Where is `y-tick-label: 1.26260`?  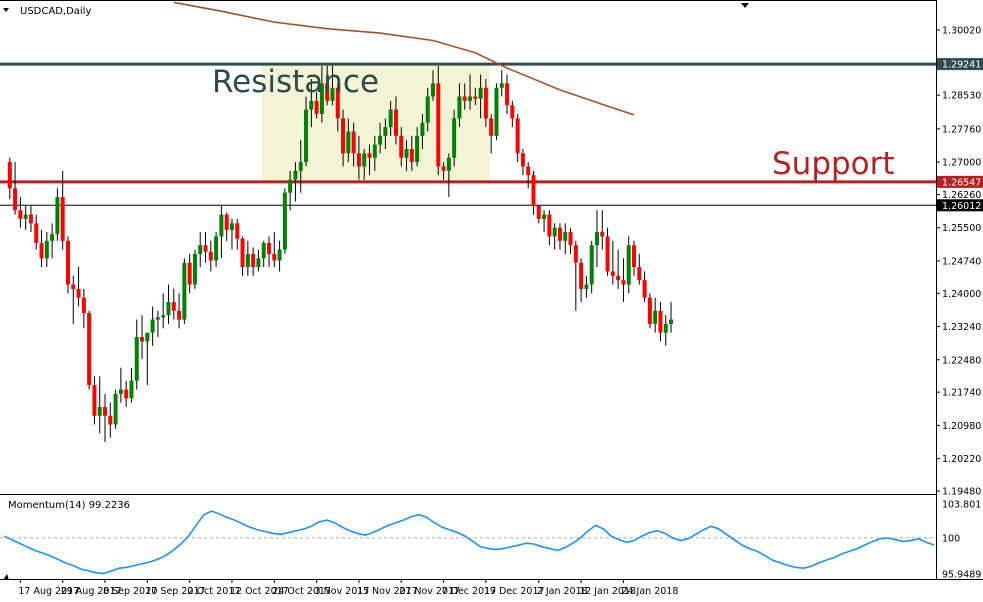 y-tick-label: 1.26260 is located at coordinates (961, 195).